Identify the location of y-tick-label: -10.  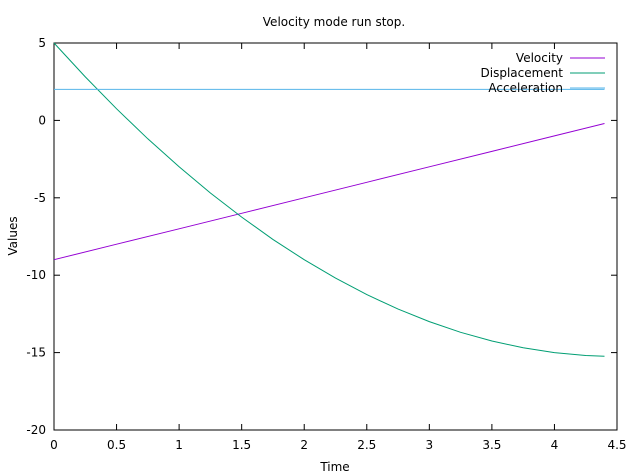
(36, 275).